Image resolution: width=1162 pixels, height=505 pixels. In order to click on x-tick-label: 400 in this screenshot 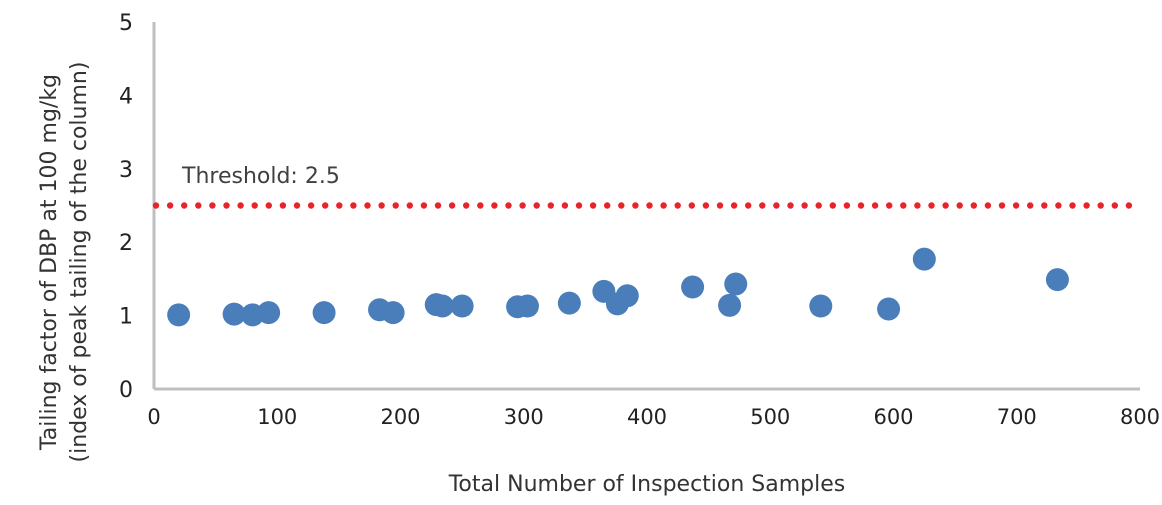, I will do `click(647, 417)`.